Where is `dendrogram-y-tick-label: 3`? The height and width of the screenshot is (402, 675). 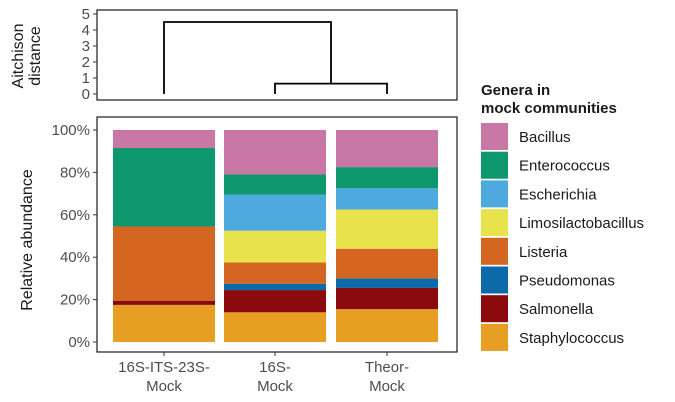 dendrogram-y-tick-label: 3 is located at coordinates (86, 46).